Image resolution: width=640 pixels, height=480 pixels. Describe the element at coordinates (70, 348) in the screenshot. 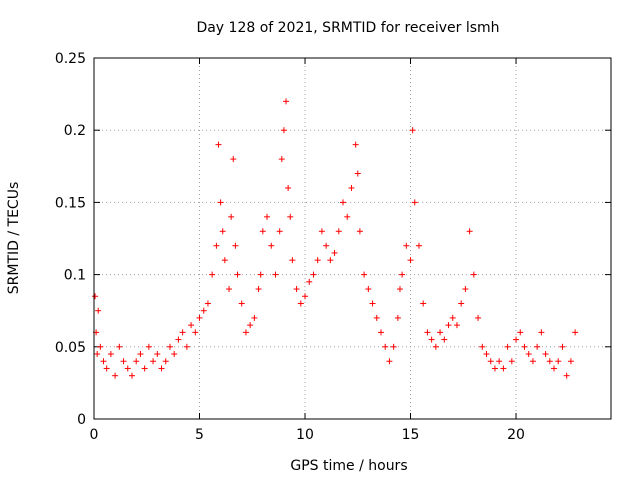

I see `y-tick-label: 0.05` at that location.